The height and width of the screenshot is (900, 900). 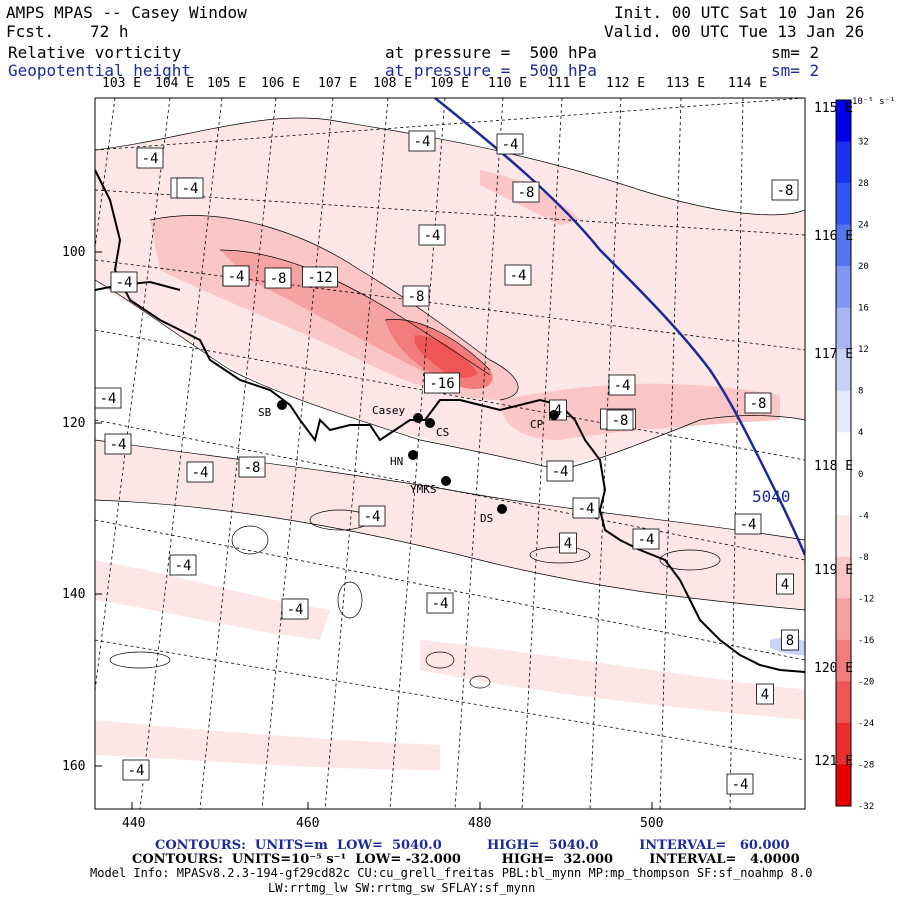 What do you see at coordinates (109, 31) in the screenshot?
I see `fcst-value: 72 h` at bounding box center [109, 31].